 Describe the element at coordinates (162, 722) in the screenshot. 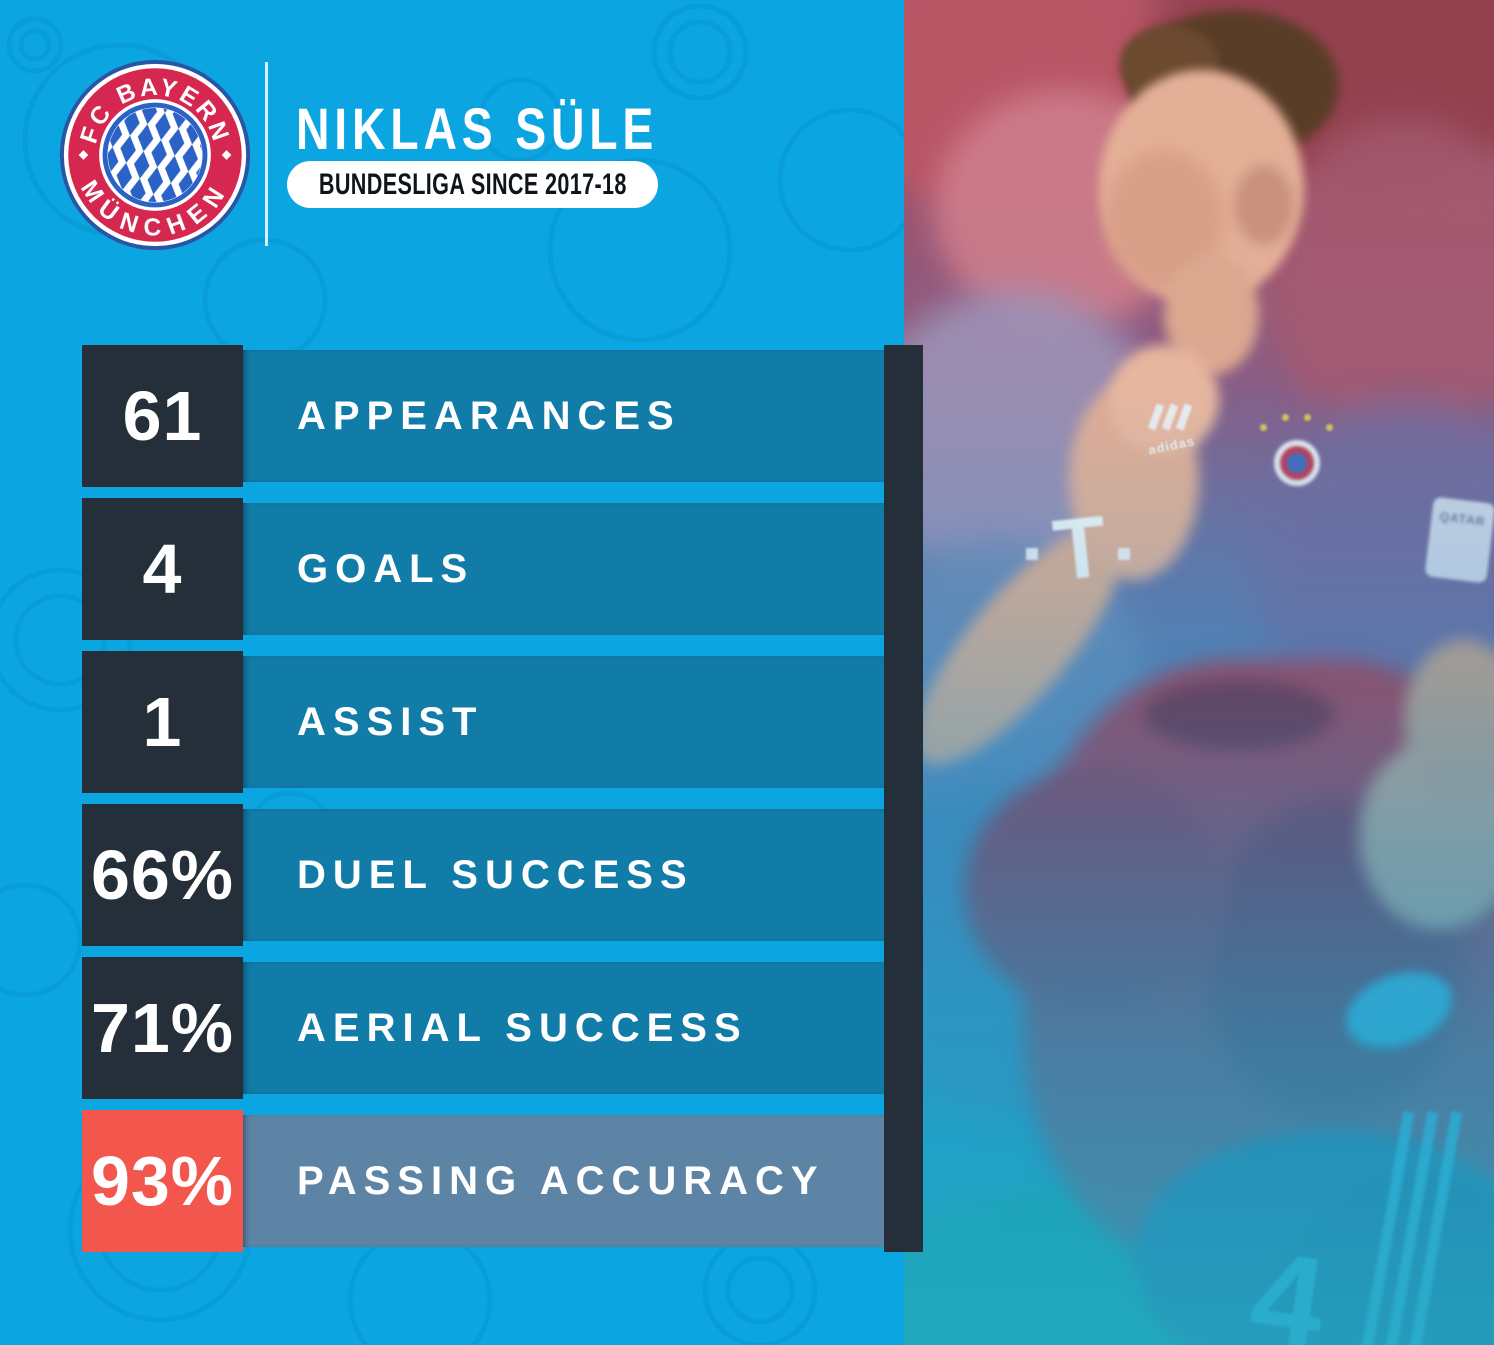

I see `stat-value: 1` at that location.